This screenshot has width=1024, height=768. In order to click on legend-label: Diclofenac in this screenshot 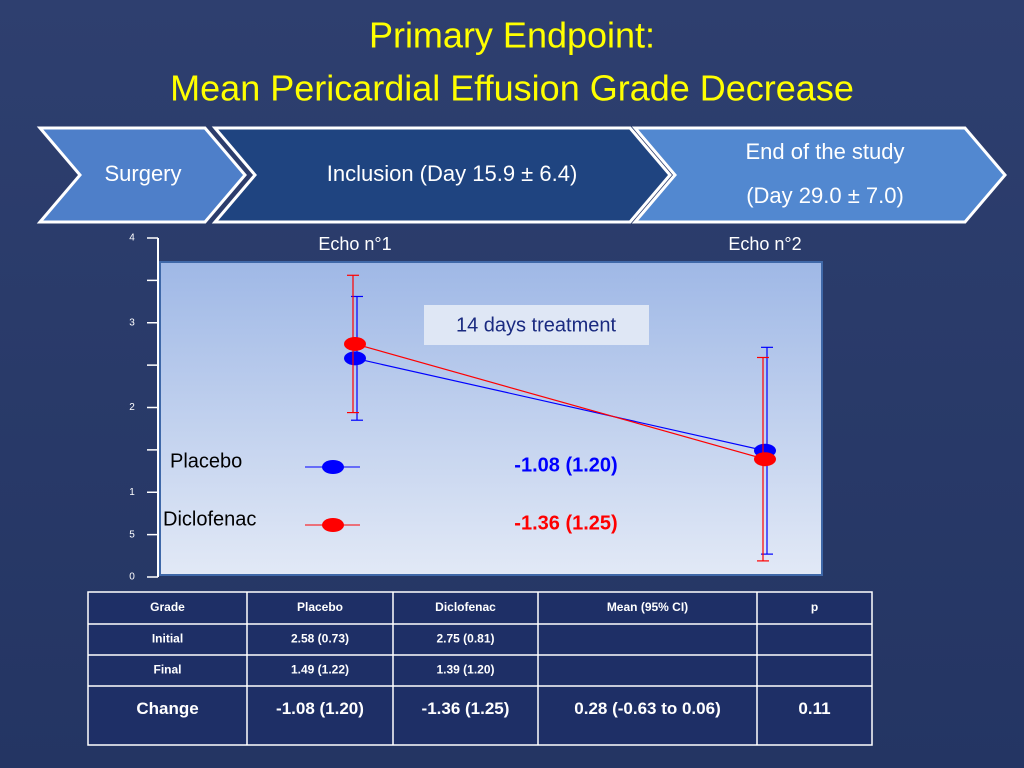, I will do `click(209, 519)`.